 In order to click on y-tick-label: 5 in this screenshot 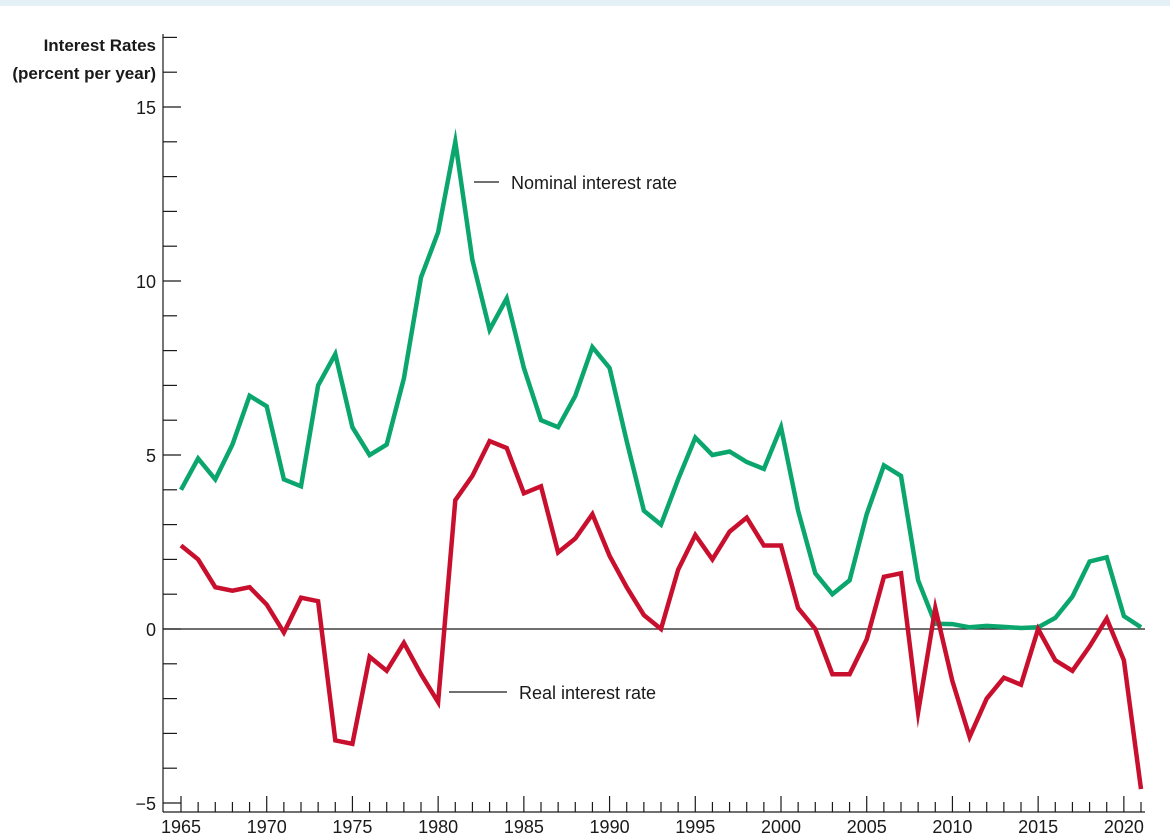, I will do `click(151, 456)`.